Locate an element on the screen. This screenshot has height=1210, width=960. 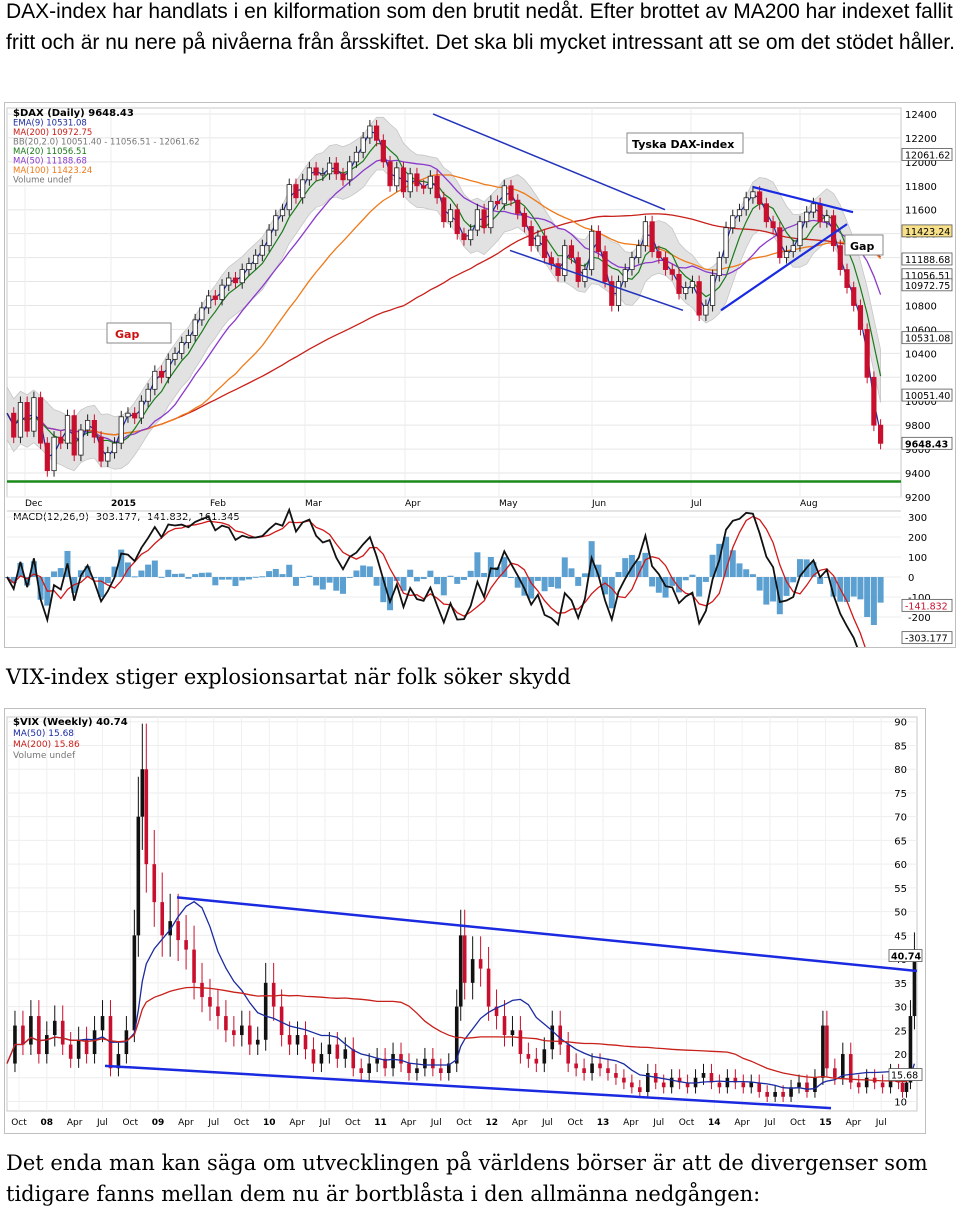
vix-y-tick-label: 35 is located at coordinates (900, 984).